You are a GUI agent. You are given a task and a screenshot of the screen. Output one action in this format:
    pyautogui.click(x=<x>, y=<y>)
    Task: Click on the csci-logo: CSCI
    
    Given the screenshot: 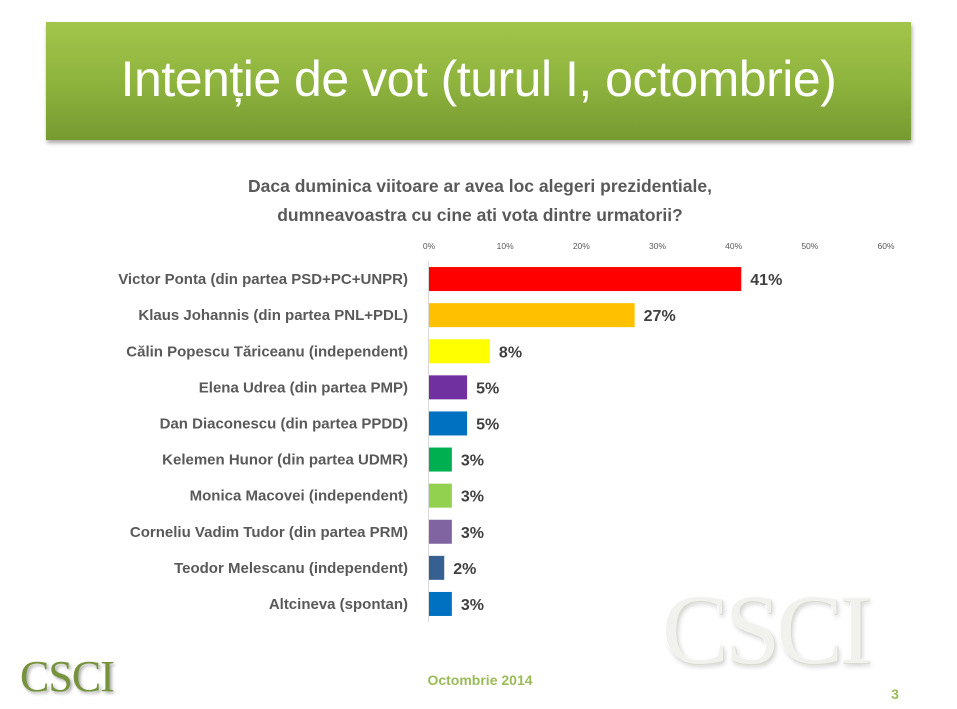 What is the action you would take?
    pyautogui.click(x=67, y=676)
    